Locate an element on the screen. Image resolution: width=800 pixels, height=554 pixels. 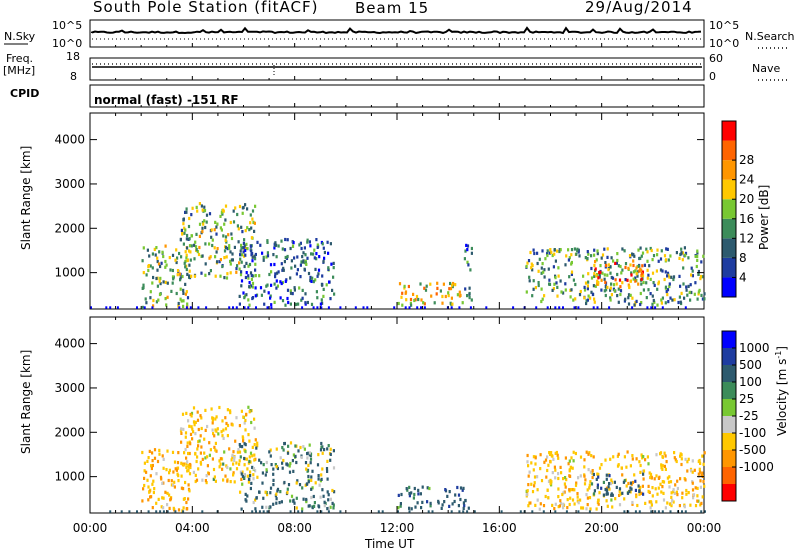
x-tick-label: 20:00 is located at coordinates (601, 528).